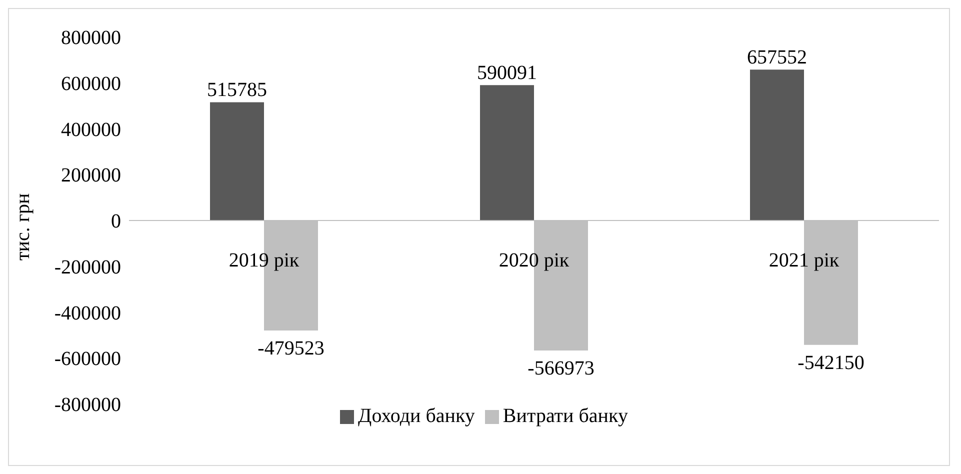  I want to click on data-label: 657552, so click(777, 57).